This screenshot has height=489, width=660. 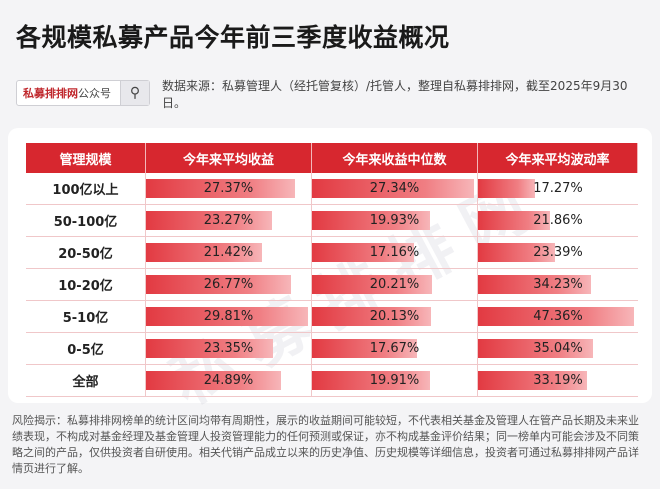 I want to click on value-cell: 19.93%, so click(x=395, y=221).